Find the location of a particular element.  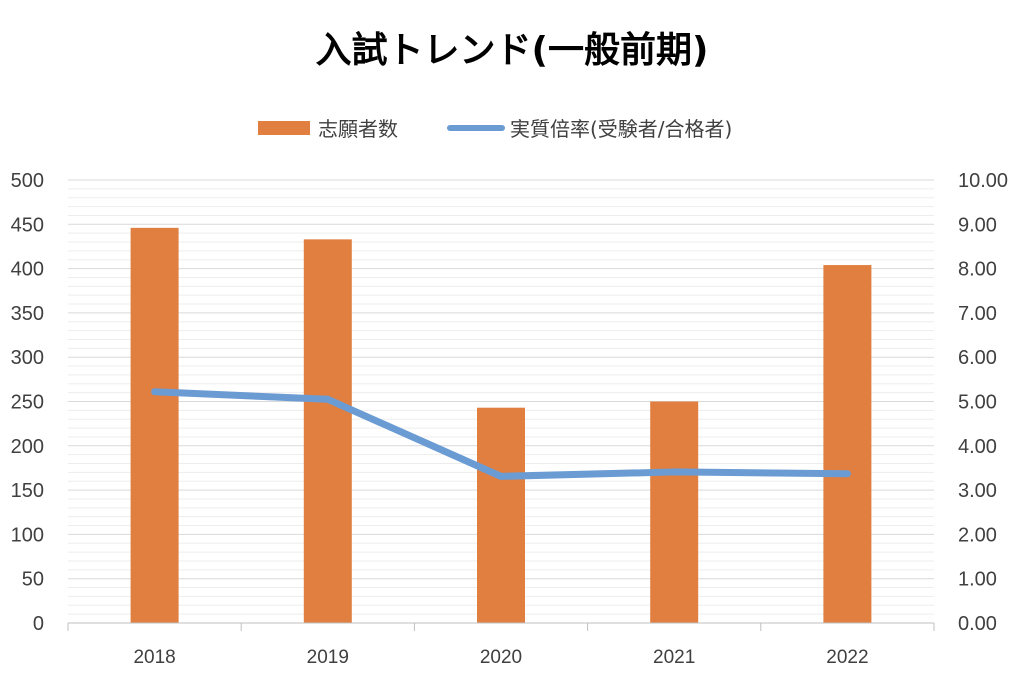

bar-2021 is located at coordinates (674, 512).